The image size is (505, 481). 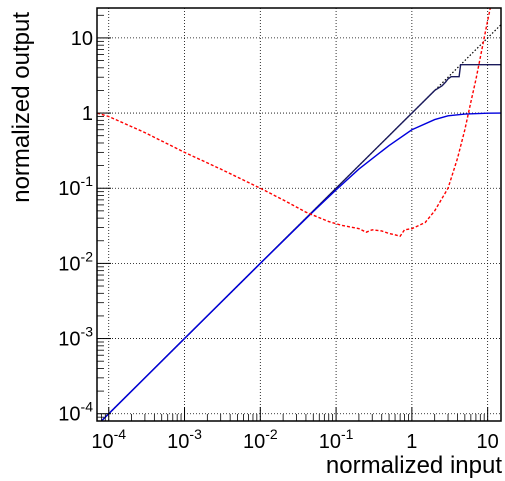 What do you see at coordinates (260, 439) in the screenshot?
I see `x-tick-label: 10⁻²` at bounding box center [260, 439].